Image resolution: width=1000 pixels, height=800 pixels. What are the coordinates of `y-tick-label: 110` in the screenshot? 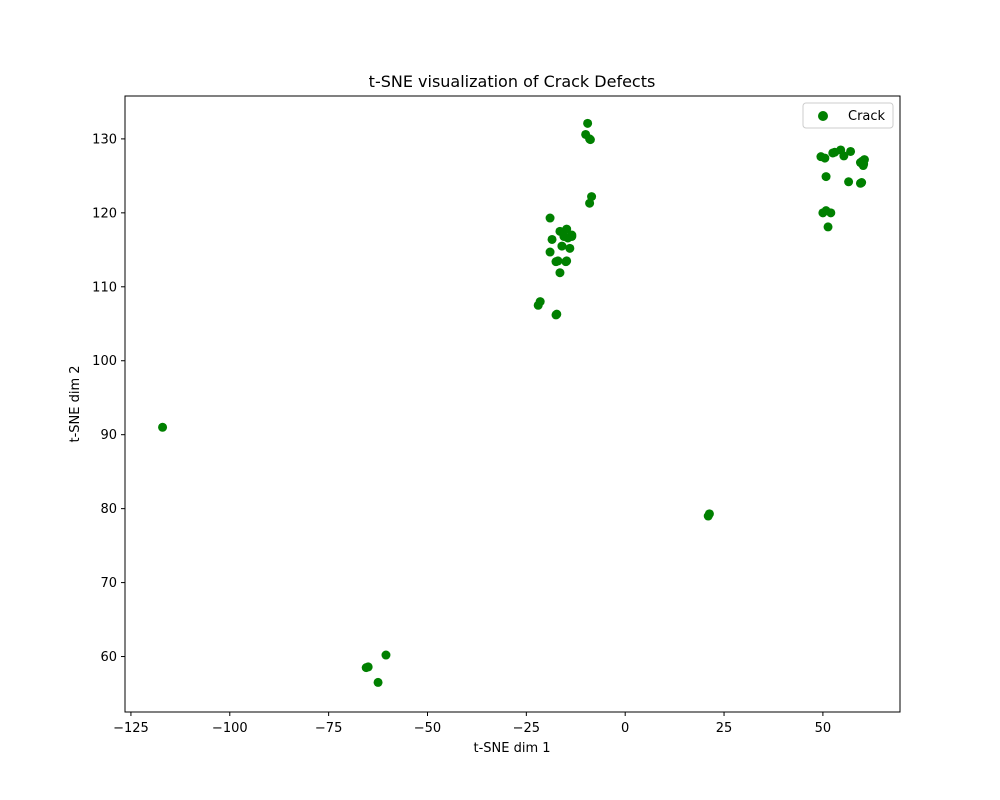 It's located at (104, 287).